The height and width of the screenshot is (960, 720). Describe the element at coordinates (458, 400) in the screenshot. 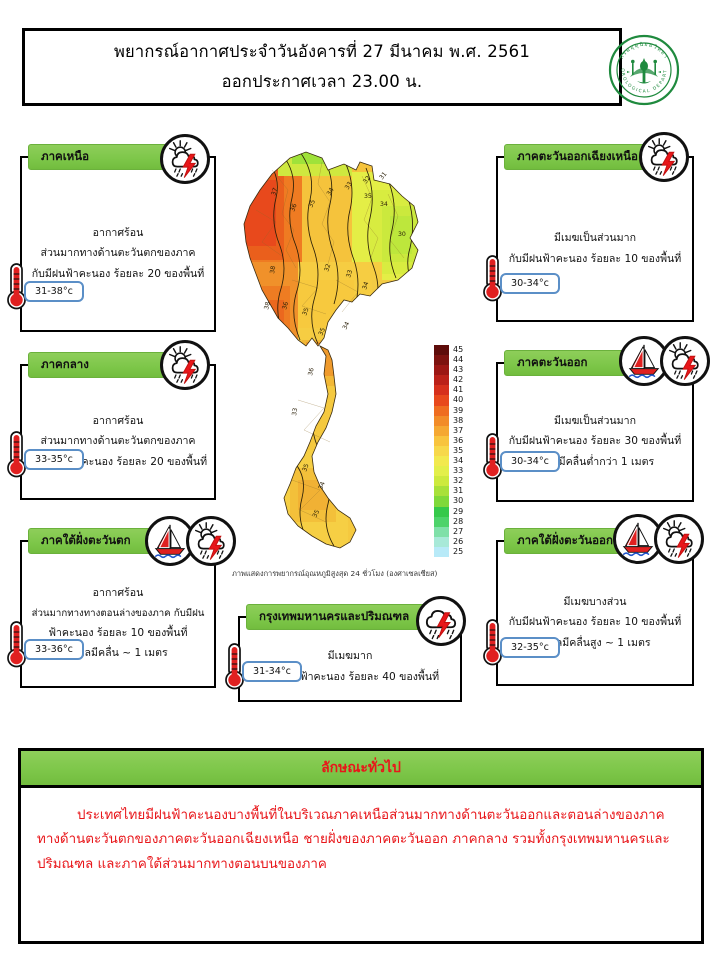

I see `legend-label: 40` at that location.